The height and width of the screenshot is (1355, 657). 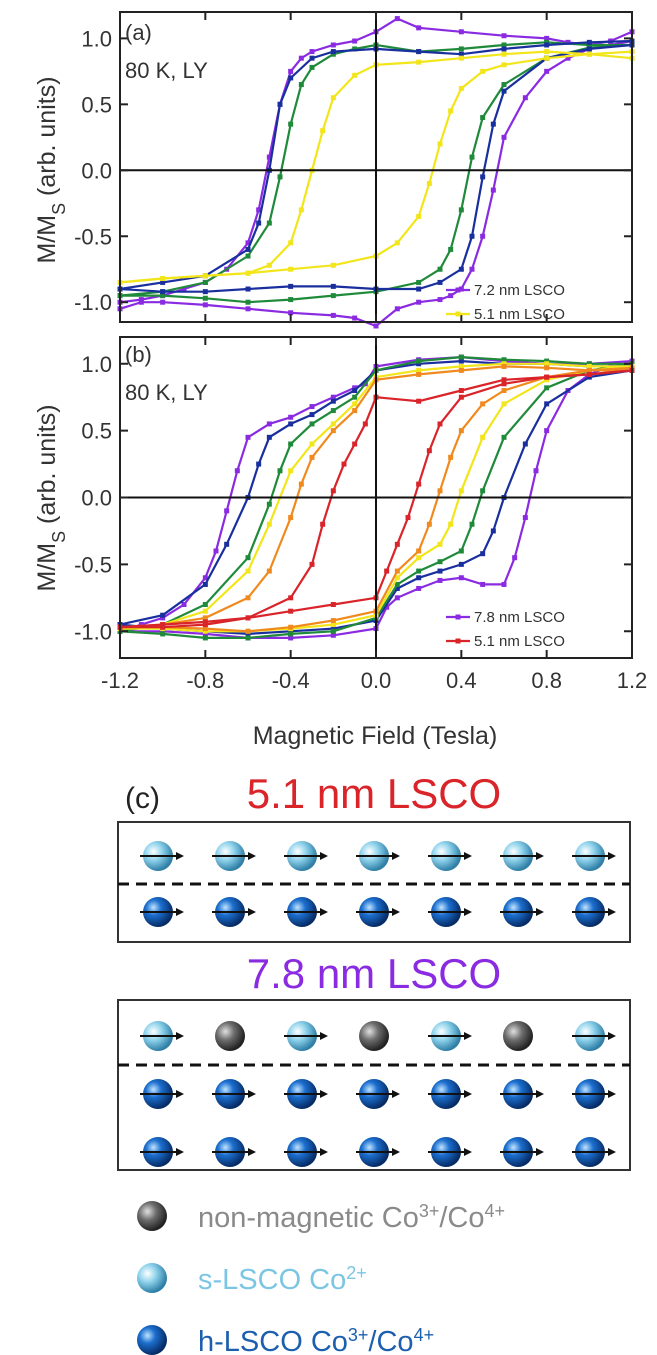 What do you see at coordinates (51, 497) in the screenshot?
I see `panel-b-y-axis-title: M/MS (arb. units)` at bounding box center [51, 497].